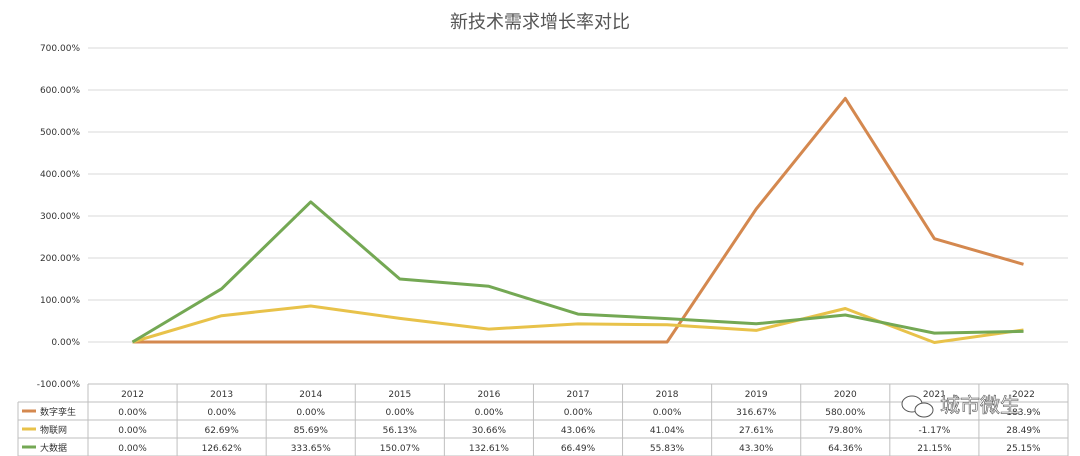 The image size is (1080, 456). Describe the element at coordinates (488, 395) in the screenshot. I see `x-tick-label: 2016` at that location.